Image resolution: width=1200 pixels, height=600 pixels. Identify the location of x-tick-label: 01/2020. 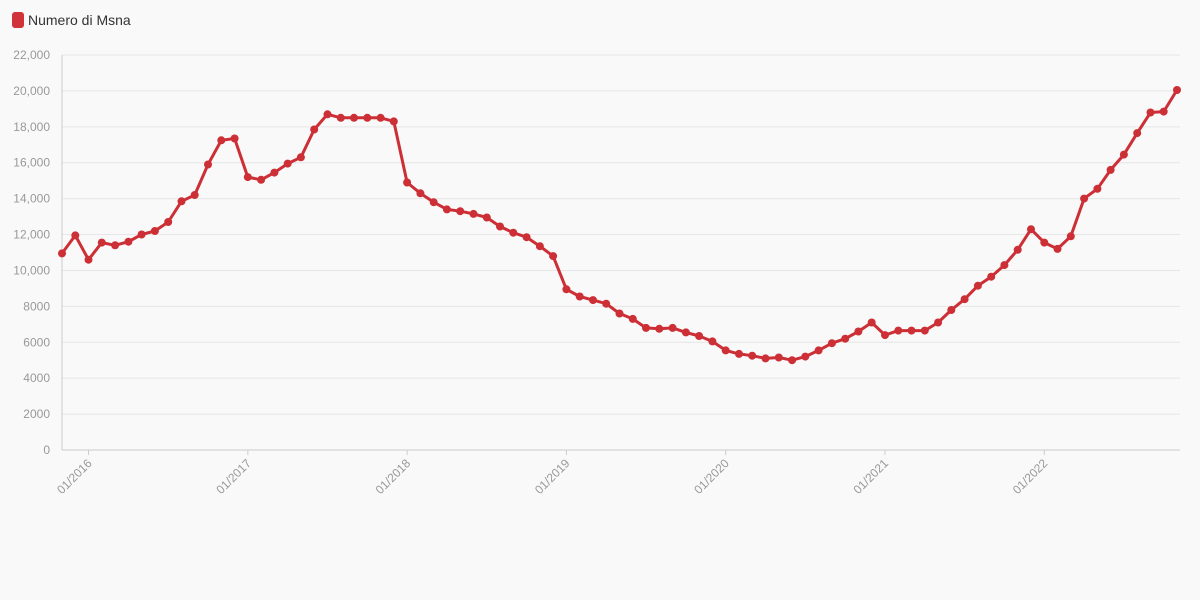
(711, 476).